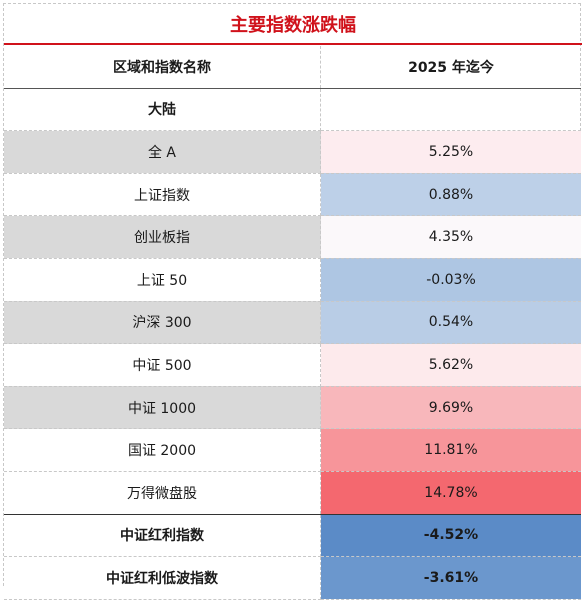 The height and width of the screenshot is (600, 585). I want to click on index-name-cell: 中证红利低波指数, so click(162, 578).